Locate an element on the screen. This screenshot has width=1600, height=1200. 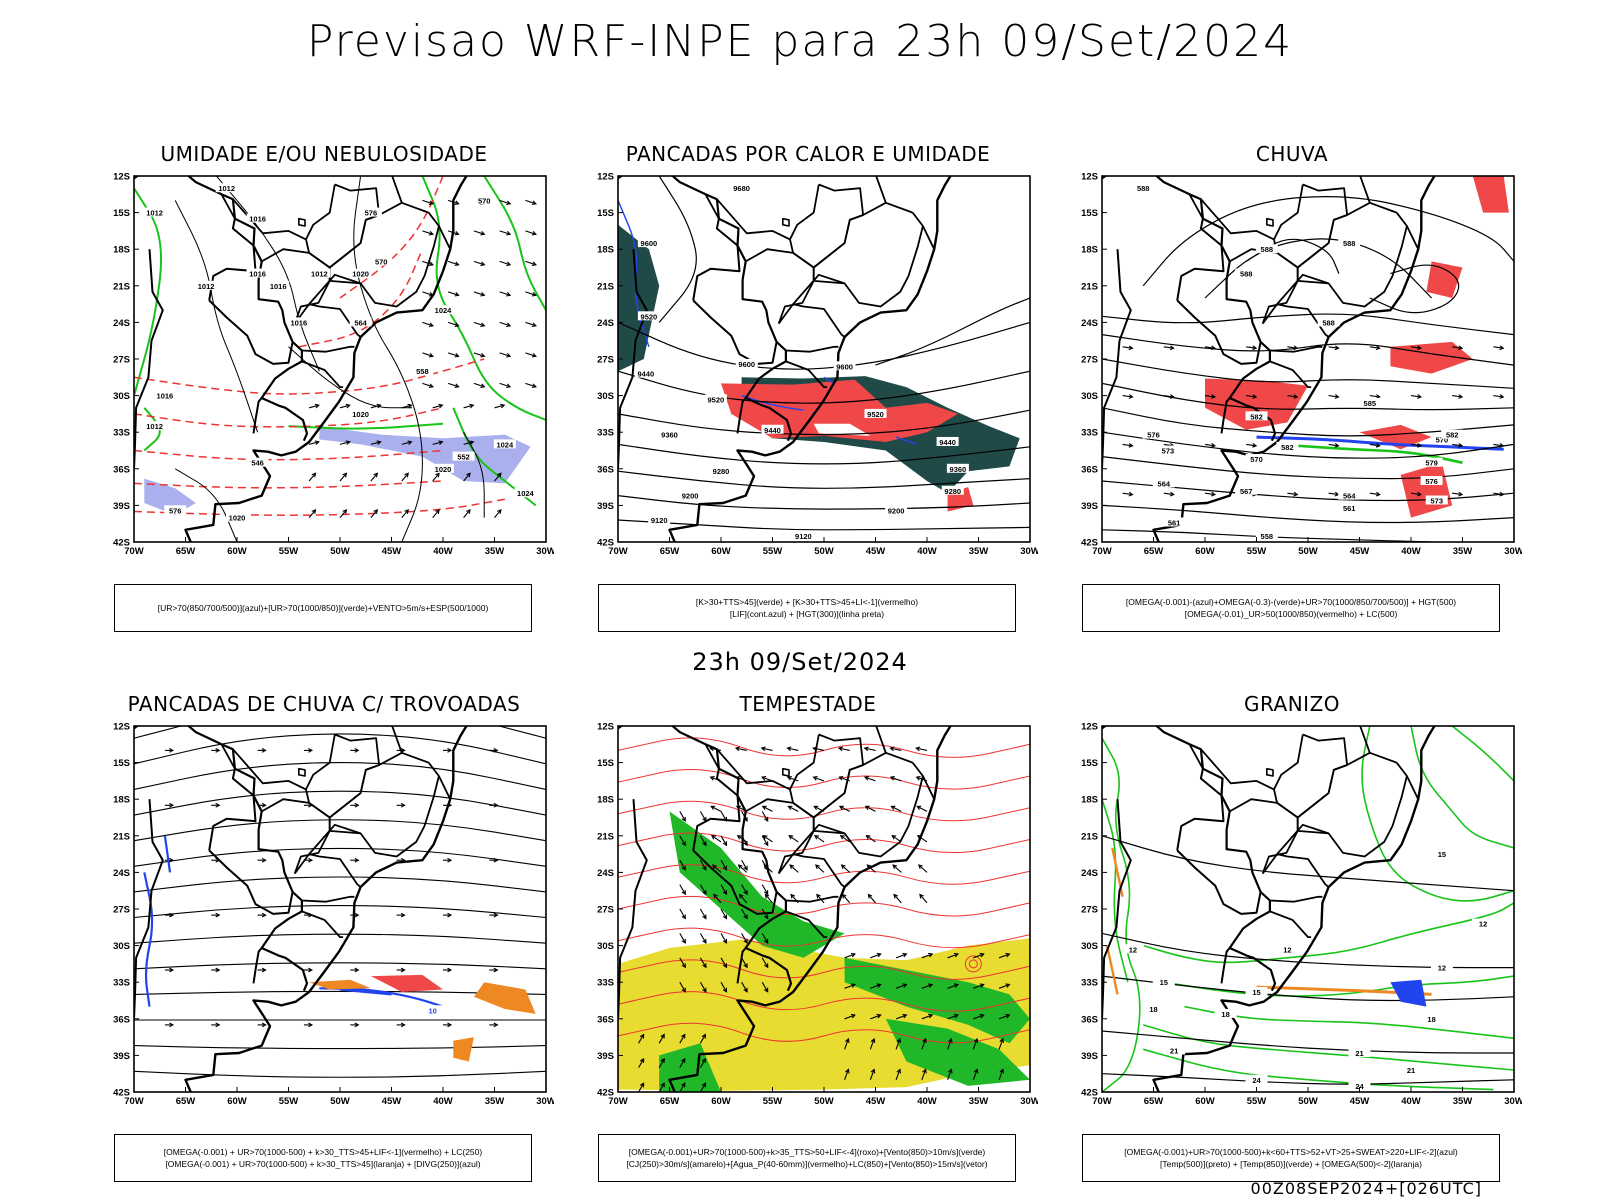
brazil-border is located at coordinates (221, 859).